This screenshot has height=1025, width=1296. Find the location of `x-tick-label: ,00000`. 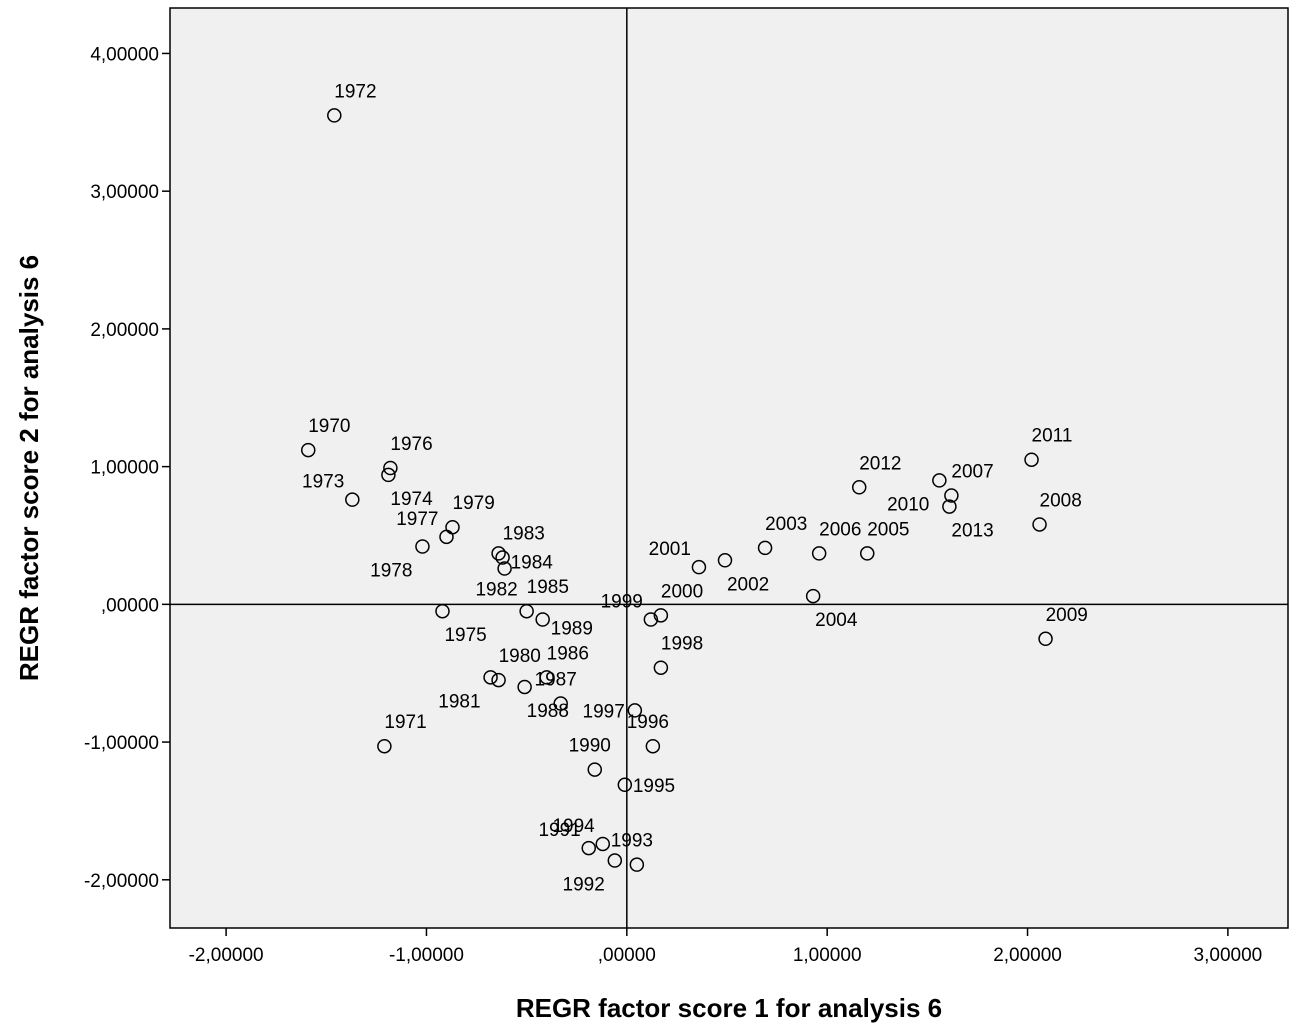

x-tick-label: ,00000 is located at coordinates (627, 955).